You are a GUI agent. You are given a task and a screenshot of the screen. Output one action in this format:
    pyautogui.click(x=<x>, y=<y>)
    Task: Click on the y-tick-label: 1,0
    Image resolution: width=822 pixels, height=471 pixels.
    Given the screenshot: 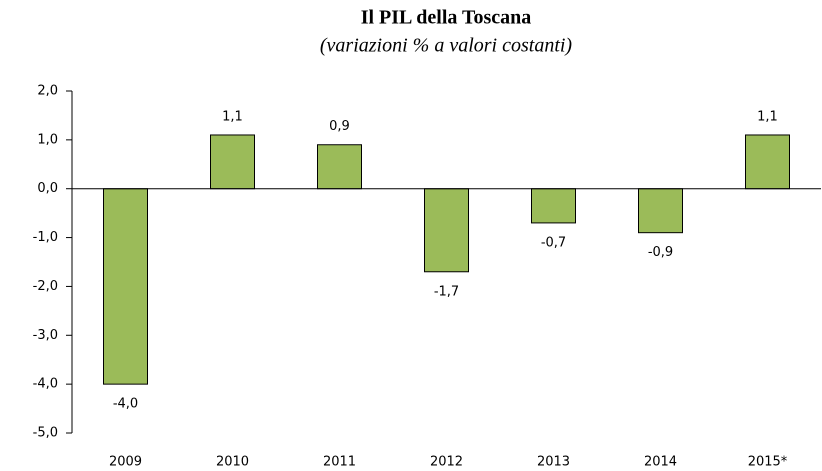 What is the action you would take?
    pyautogui.click(x=47, y=139)
    